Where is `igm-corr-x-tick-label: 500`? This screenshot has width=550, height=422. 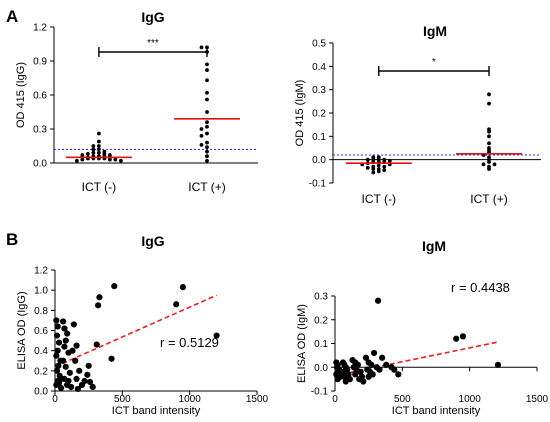 igm-corr-x-tick-label: 500 is located at coordinates (402, 399).